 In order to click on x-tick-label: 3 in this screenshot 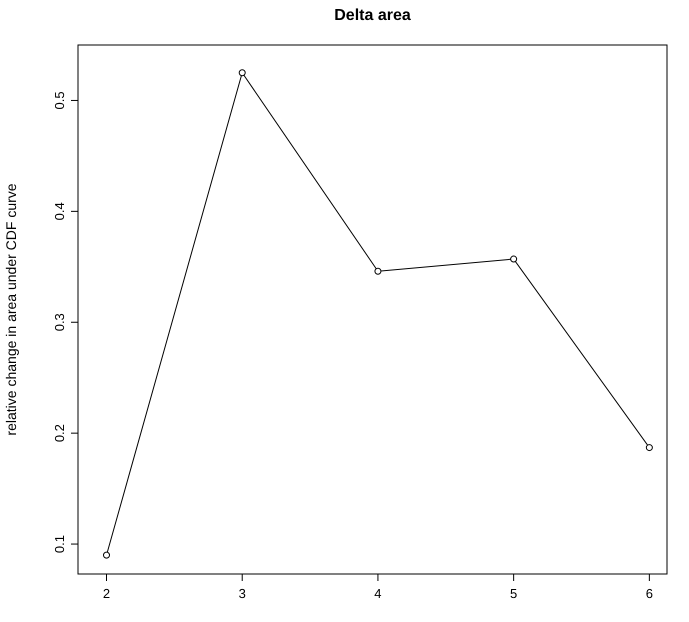, I will do `click(242, 593)`.